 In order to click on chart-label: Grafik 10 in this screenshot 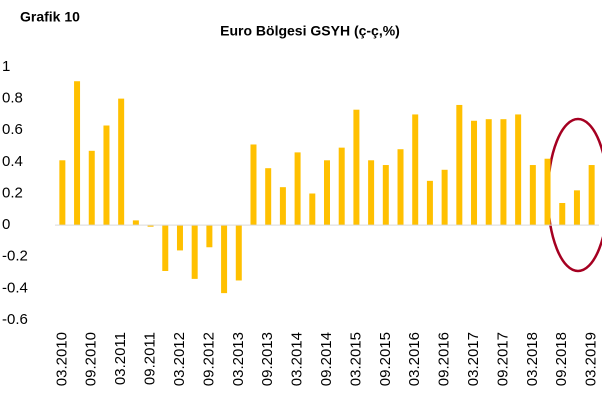, I will do `click(50, 17)`.